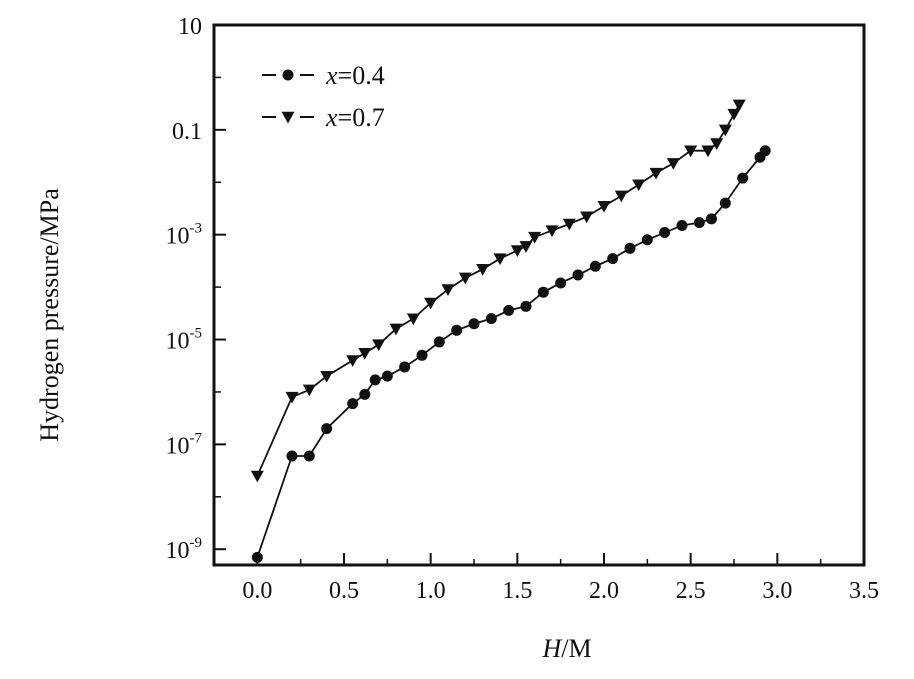  I want to click on legend: x=0.4 x=0.7, so click(323, 96).